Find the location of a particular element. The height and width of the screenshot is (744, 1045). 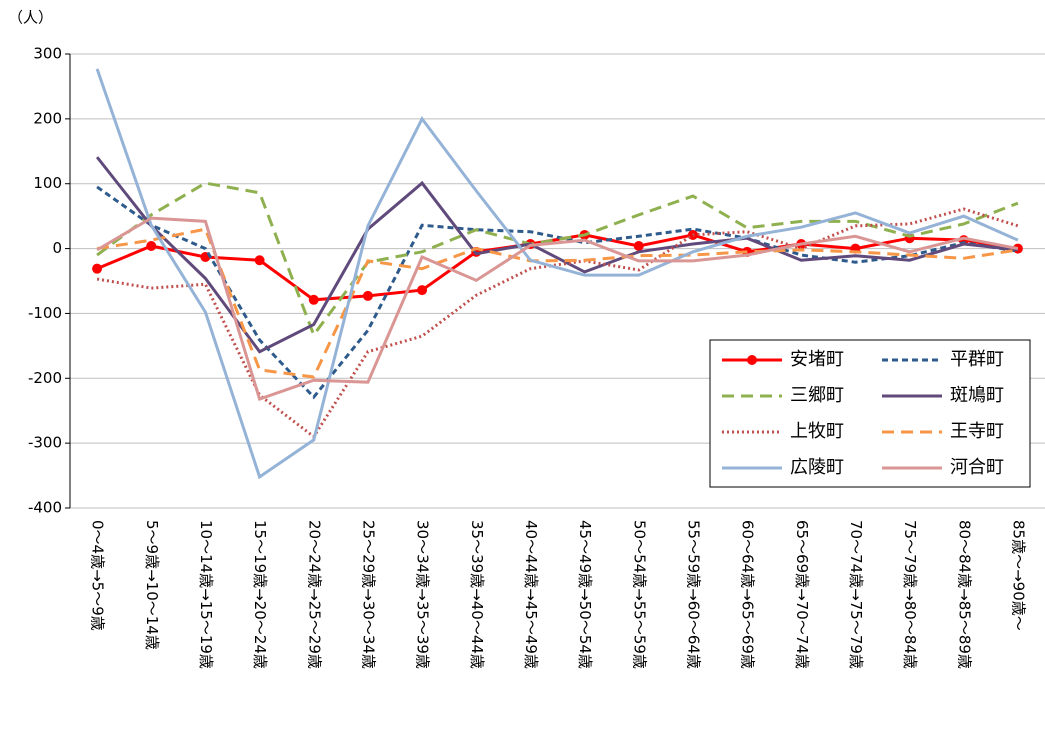

y-tick-label: -300 is located at coordinates (45, 443).